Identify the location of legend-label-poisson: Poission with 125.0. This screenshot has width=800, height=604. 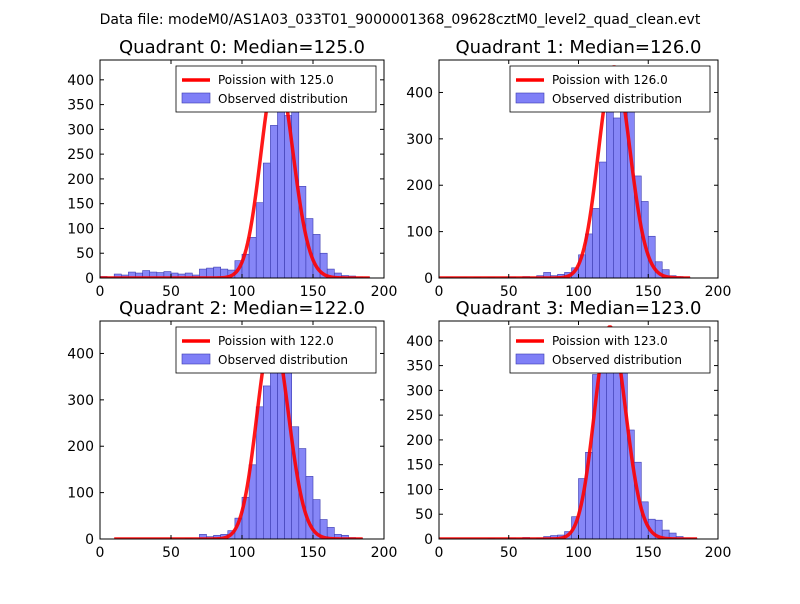
(276, 80).